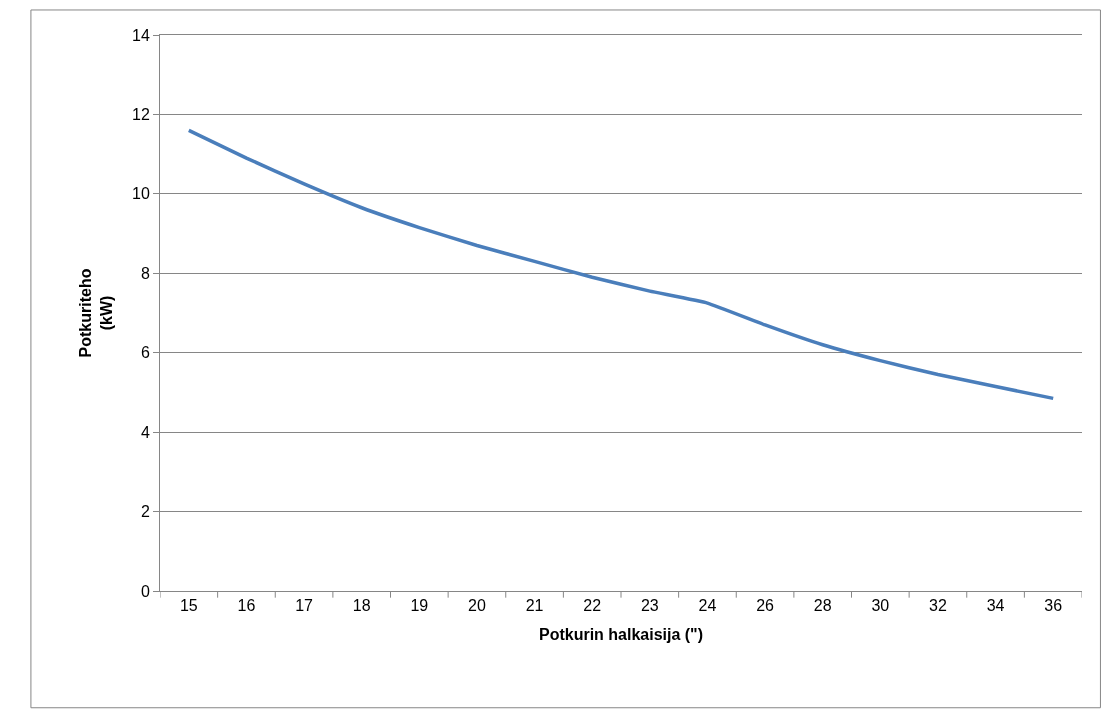 Image resolution: width=1112 pixels, height=711 pixels. What do you see at coordinates (304, 606) in the screenshot?
I see `x-tick-label: 17` at bounding box center [304, 606].